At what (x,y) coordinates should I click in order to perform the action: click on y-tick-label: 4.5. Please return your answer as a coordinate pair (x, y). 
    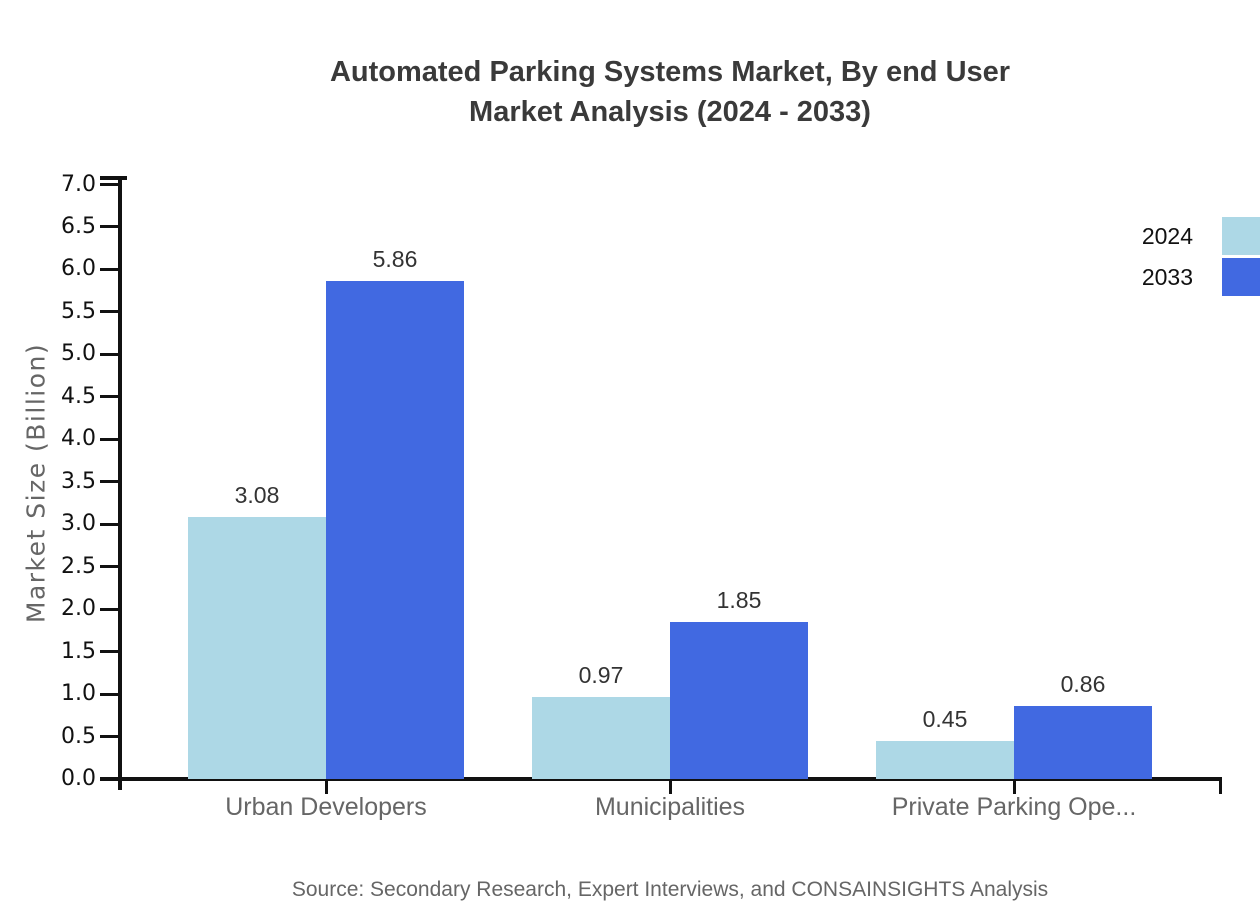
    Looking at the image, I should click on (78, 396).